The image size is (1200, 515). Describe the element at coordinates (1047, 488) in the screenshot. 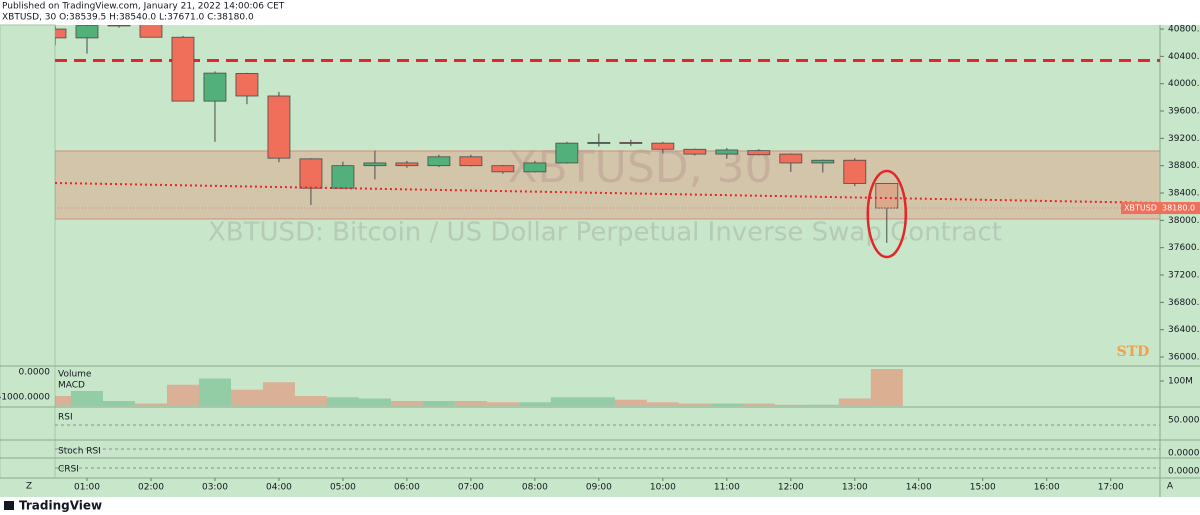

I see `x-tick-label: 16:00` at that location.